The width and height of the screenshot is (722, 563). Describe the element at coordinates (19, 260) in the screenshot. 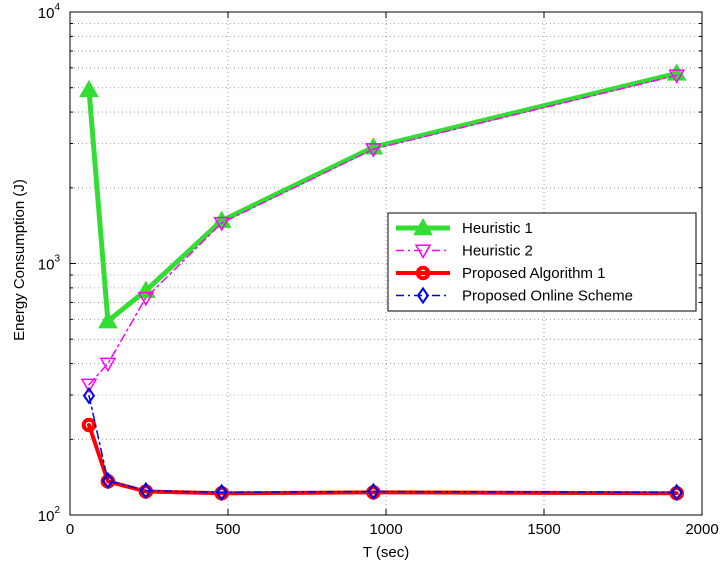

I see `y-axis-label: Energy Consumption (J)` at that location.